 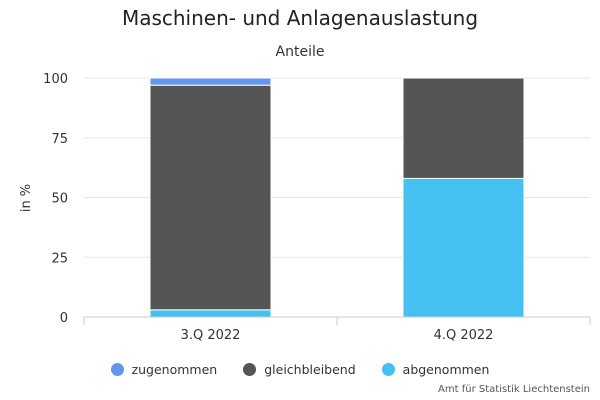 What do you see at coordinates (514, 389) in the screenshot?
I see `credits: Amt für Statistik Liechtenstein` at bounding box center [514, 389].